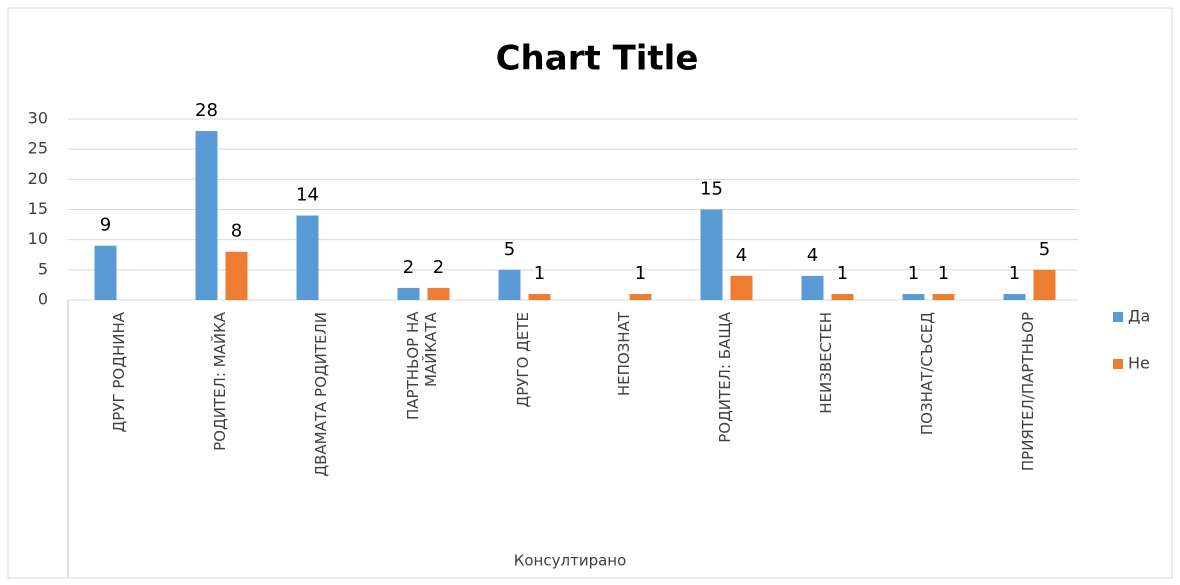 The height and width of the screenshot is (585, 1180). What do you see at coordinates (43, 268) in the screenshot?
I see `y-tick-label: 5` at bounding box center [43, 268].